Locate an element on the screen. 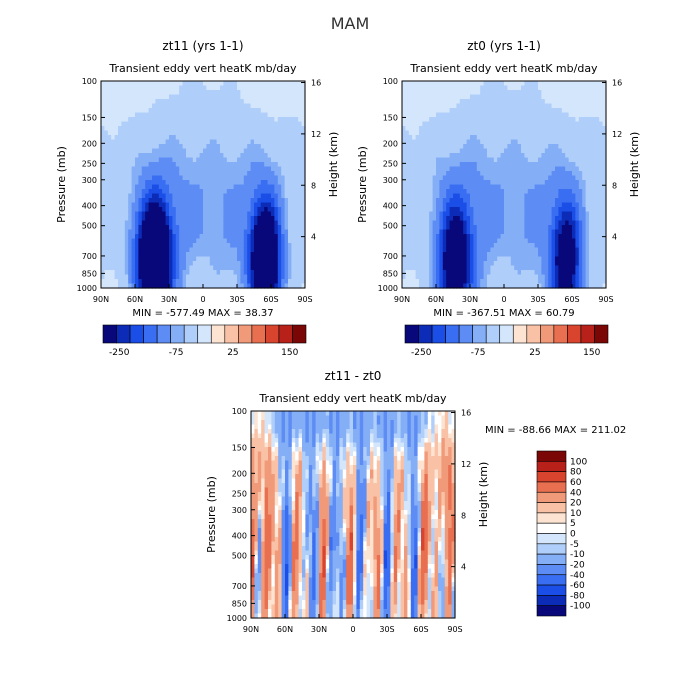  y2-tick-label: 16 is located at coordinates (316, 83).